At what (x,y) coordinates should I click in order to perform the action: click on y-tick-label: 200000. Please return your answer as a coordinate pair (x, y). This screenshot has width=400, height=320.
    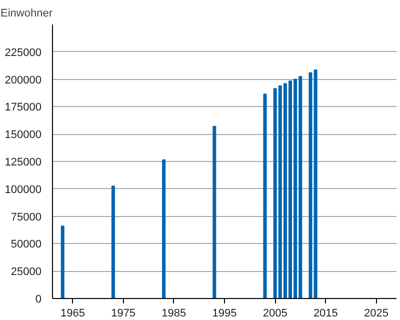
    Looking at the image, I should click on (23, 80).